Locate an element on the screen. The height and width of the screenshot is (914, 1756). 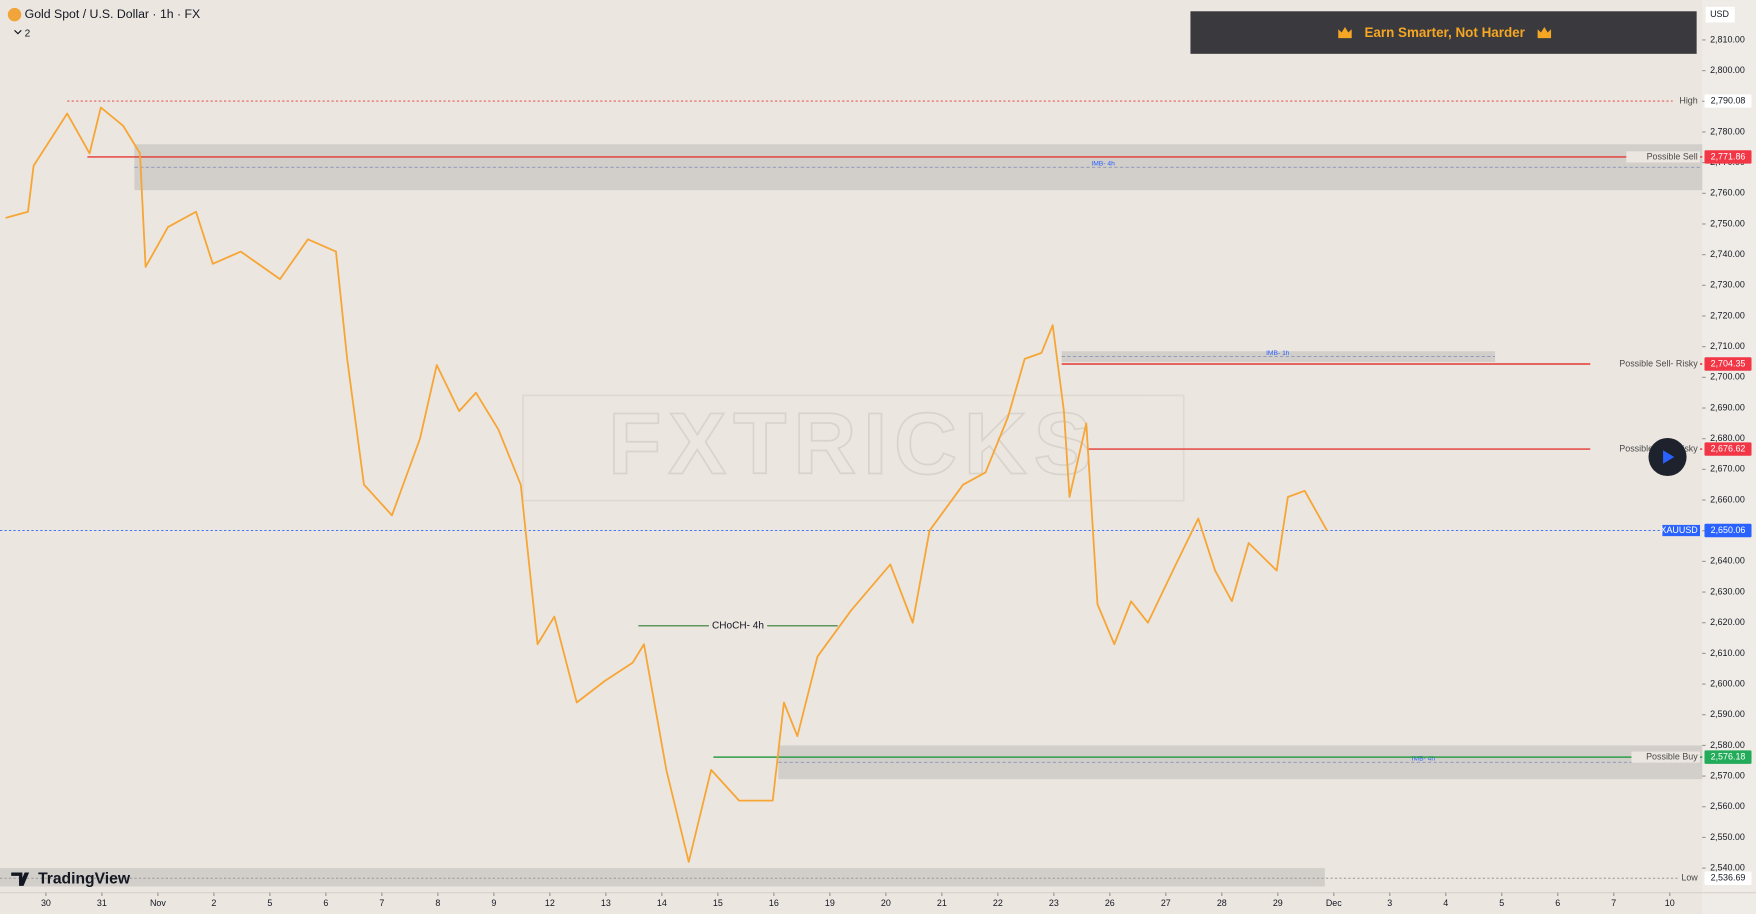
y-tick-label: 2,800.00 is located at coordinates (1727, 70).